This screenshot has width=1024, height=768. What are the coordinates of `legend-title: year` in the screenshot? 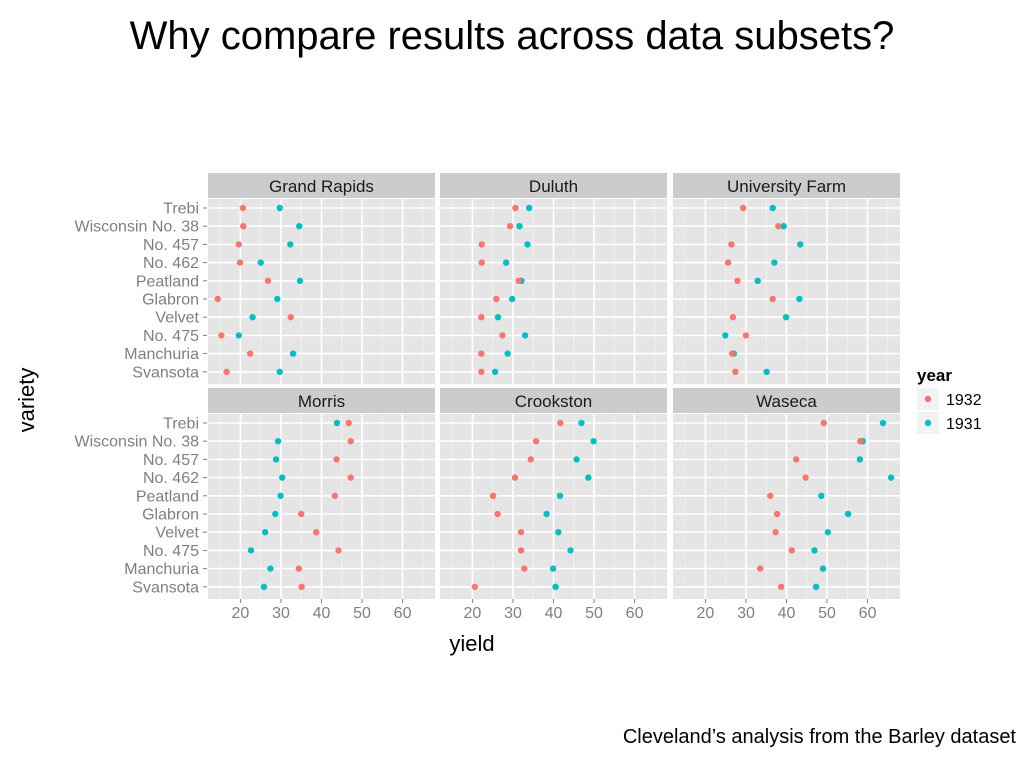 It's located at (934, 375).